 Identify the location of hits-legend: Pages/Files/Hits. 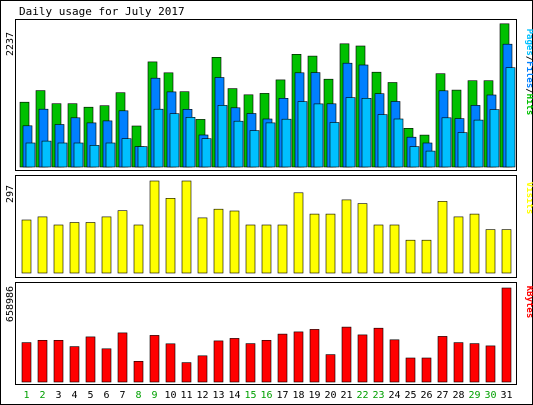
(528, 72).